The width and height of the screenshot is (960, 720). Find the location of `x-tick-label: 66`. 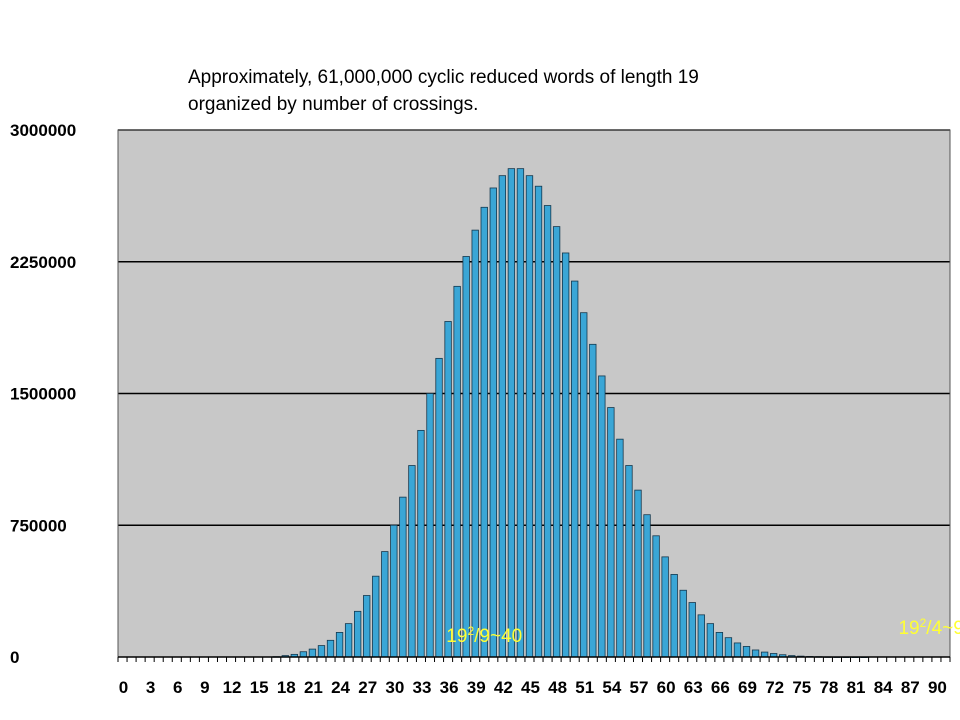

x-tick-label: 66 is located at coordinates (720, 687).